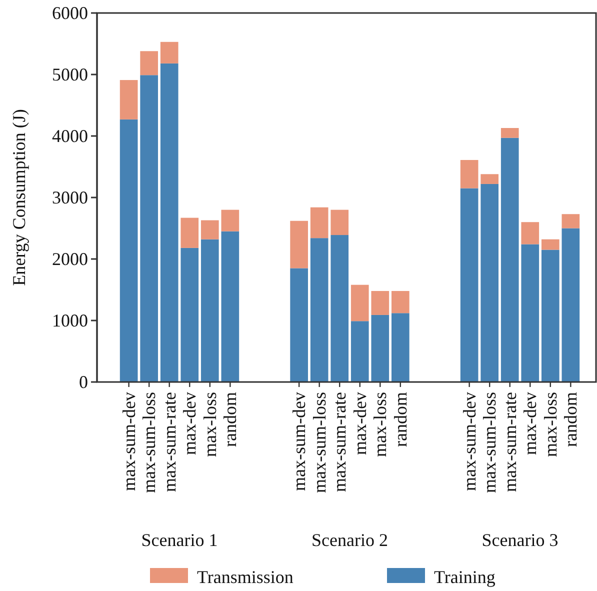 The height and width of the screenshot is (591, 597). I want to click on y-axis-title: Energy Consumption (J), so click(19, 197).